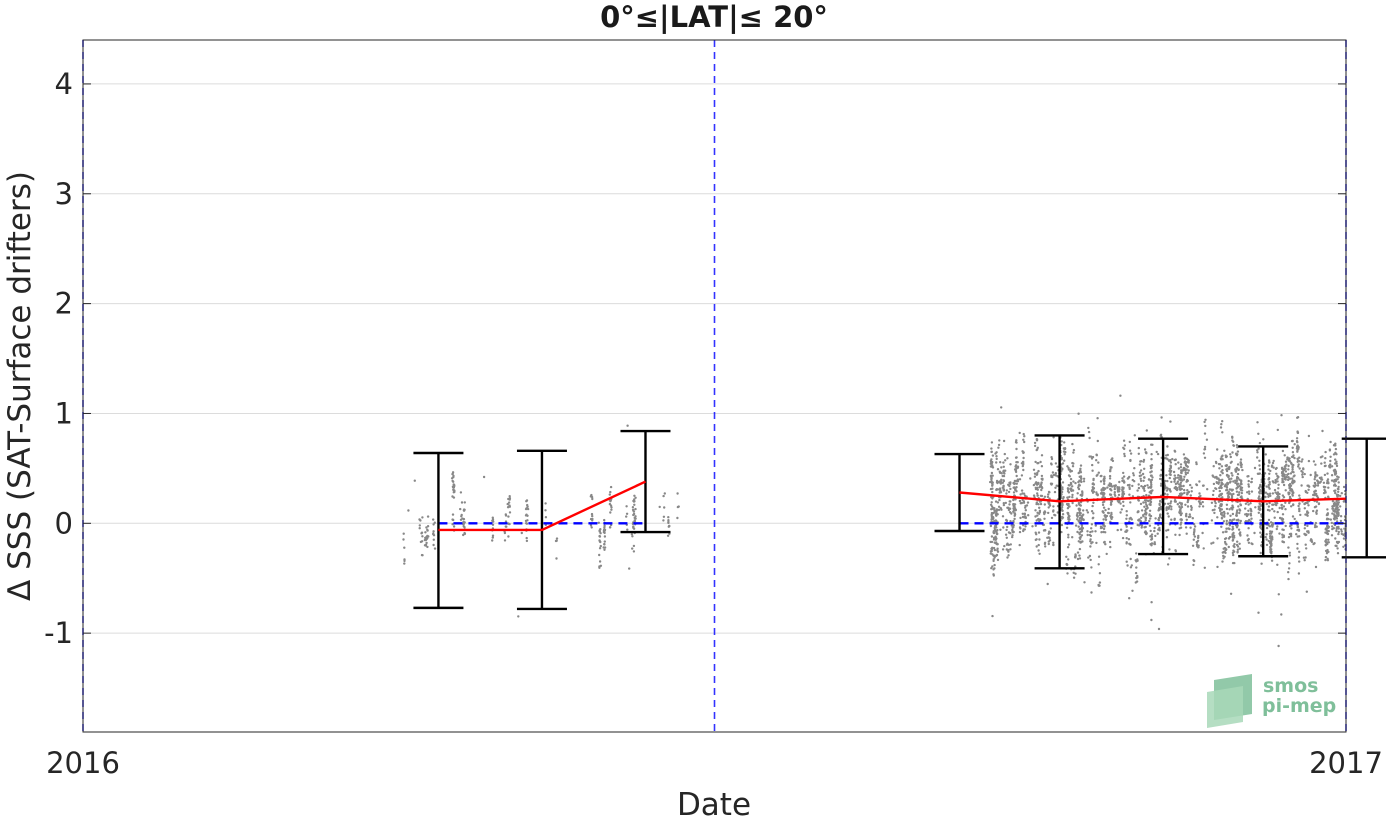 This screenshot has height=818, width=1386. What do you see at coordinates (20, 386) in the screenshot?
I see `y-axis-label: Δ SSS (SAT-Surface drifters)` at bounding box center [20, 386].